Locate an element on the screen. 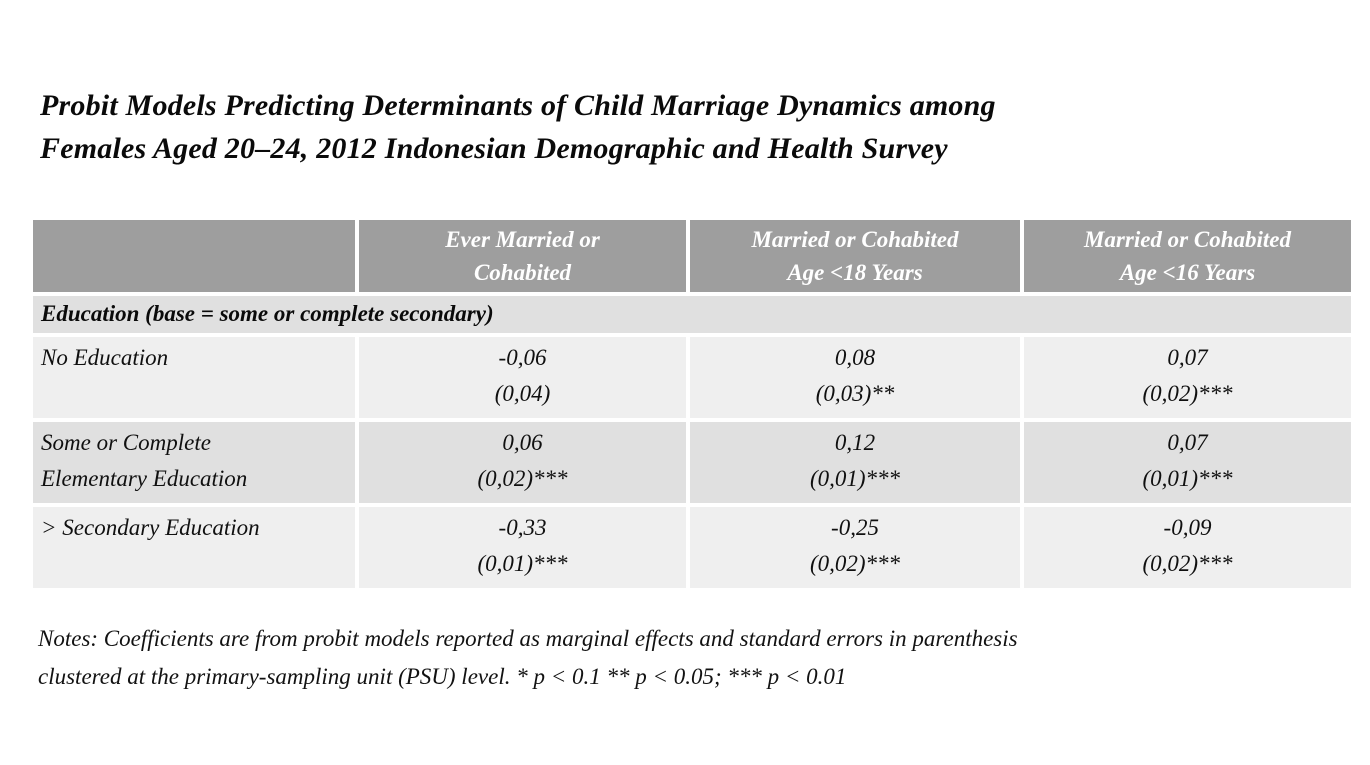 Image resolution: width=1370 pixels, height=765 pixels. coefficient-value: -0,06 is located at coordinates (522, 357).